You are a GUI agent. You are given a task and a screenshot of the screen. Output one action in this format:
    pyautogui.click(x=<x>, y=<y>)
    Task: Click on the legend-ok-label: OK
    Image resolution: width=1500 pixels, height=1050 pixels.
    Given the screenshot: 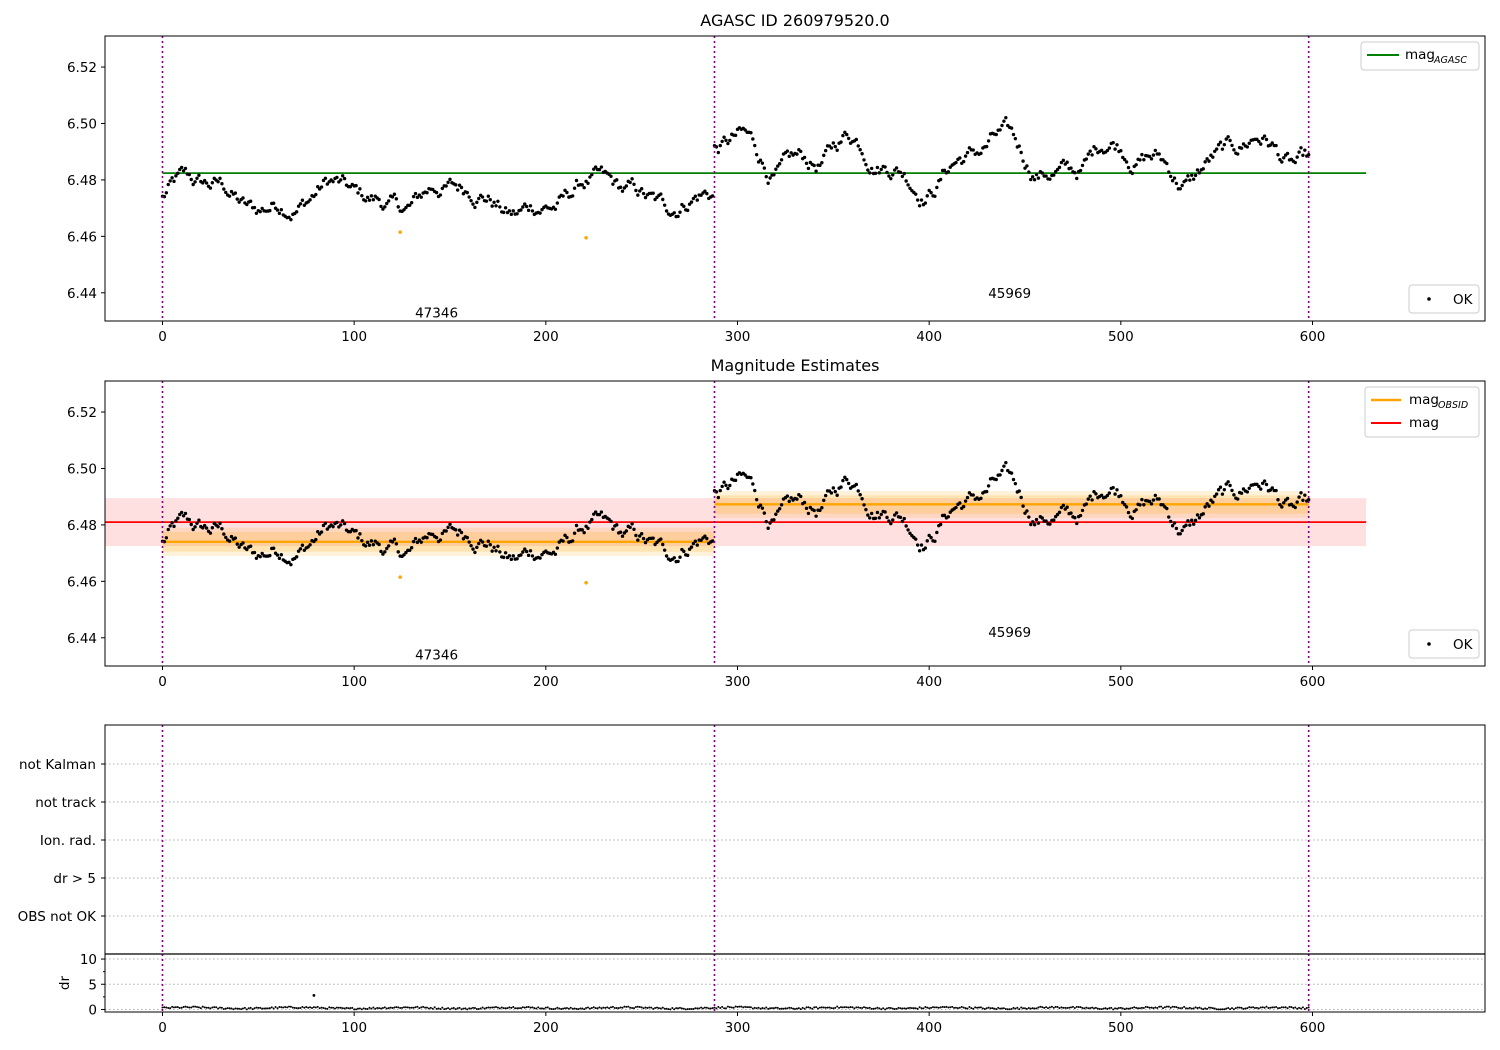 What is the action you would take?
    pyautogui.click(x=1463, y=300)
    